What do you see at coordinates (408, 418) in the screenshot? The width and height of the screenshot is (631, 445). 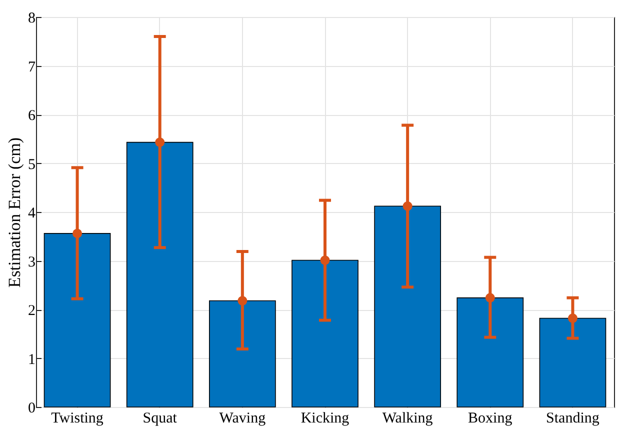 I see `x-tick-label: Walking` at bounding box center [408, 418].